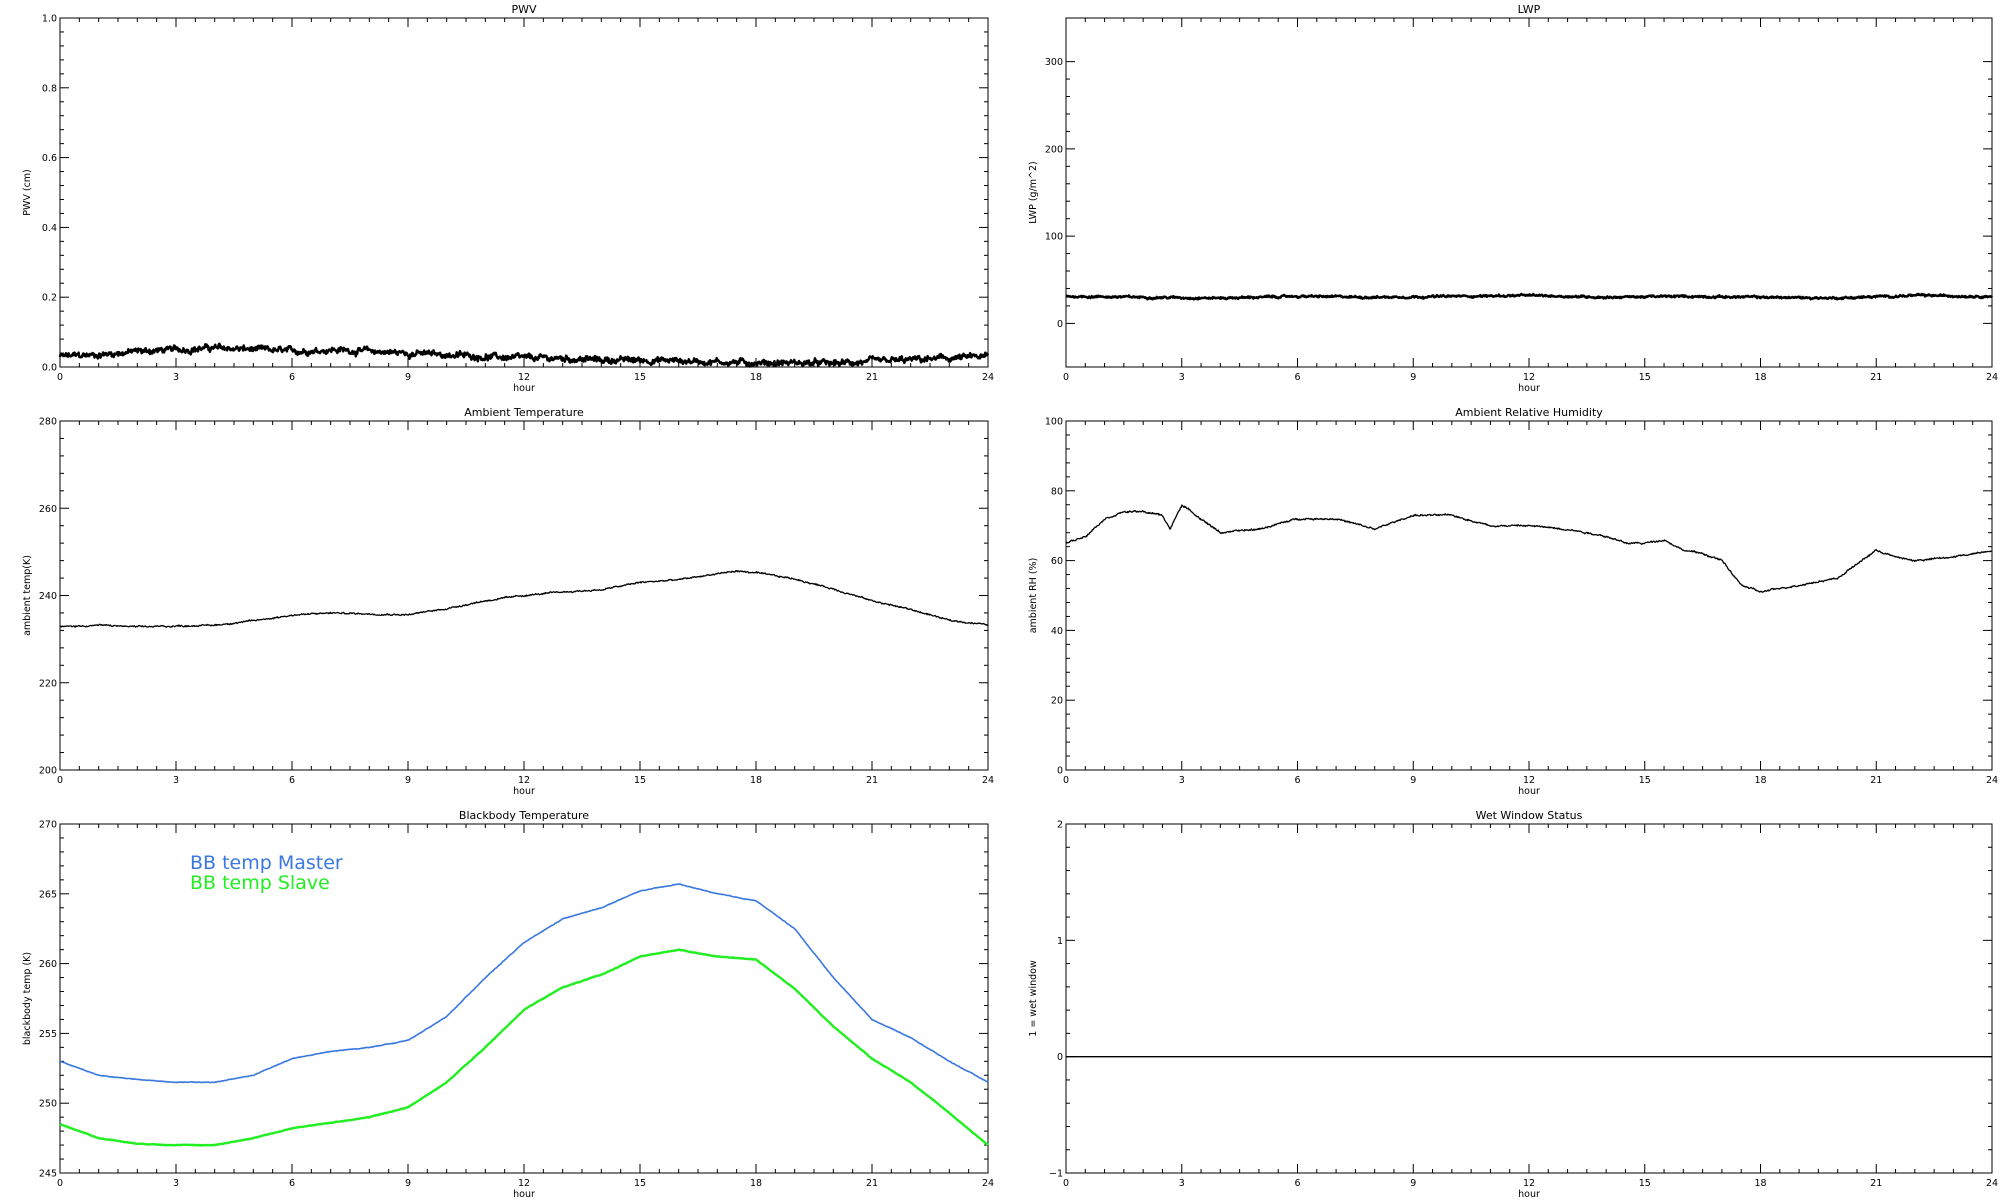 This screenshot has width=2000, height=1200. Describe the element at coordinates (48, 422) in the screenshot. I see `y-tick-label: 280` at that location.